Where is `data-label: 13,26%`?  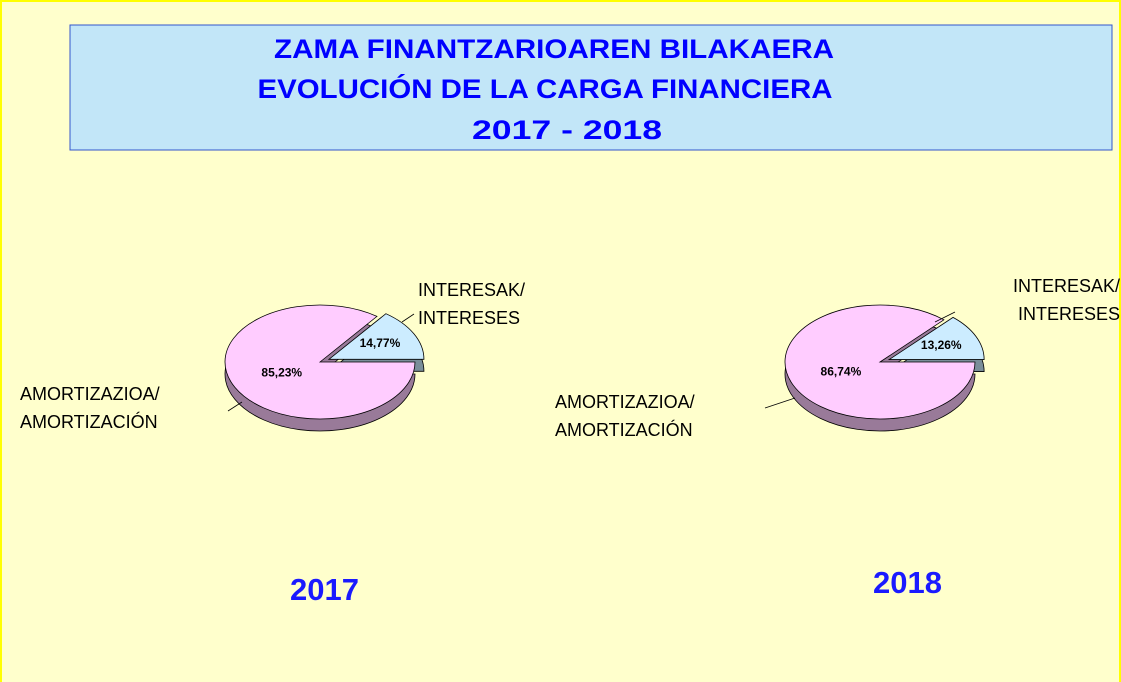
data-label: 13,26% is located at coordinates (941, 345).